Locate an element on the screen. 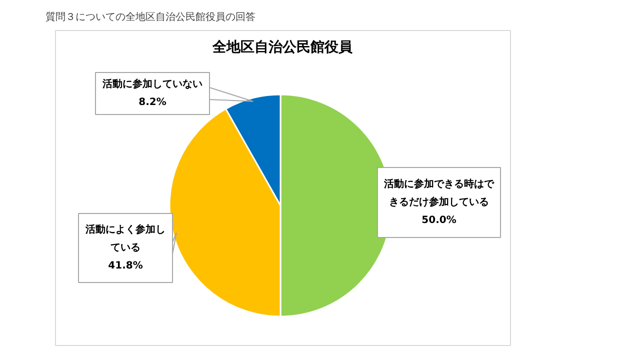  data-label: 8.2% is located at coordinates (152, 102).